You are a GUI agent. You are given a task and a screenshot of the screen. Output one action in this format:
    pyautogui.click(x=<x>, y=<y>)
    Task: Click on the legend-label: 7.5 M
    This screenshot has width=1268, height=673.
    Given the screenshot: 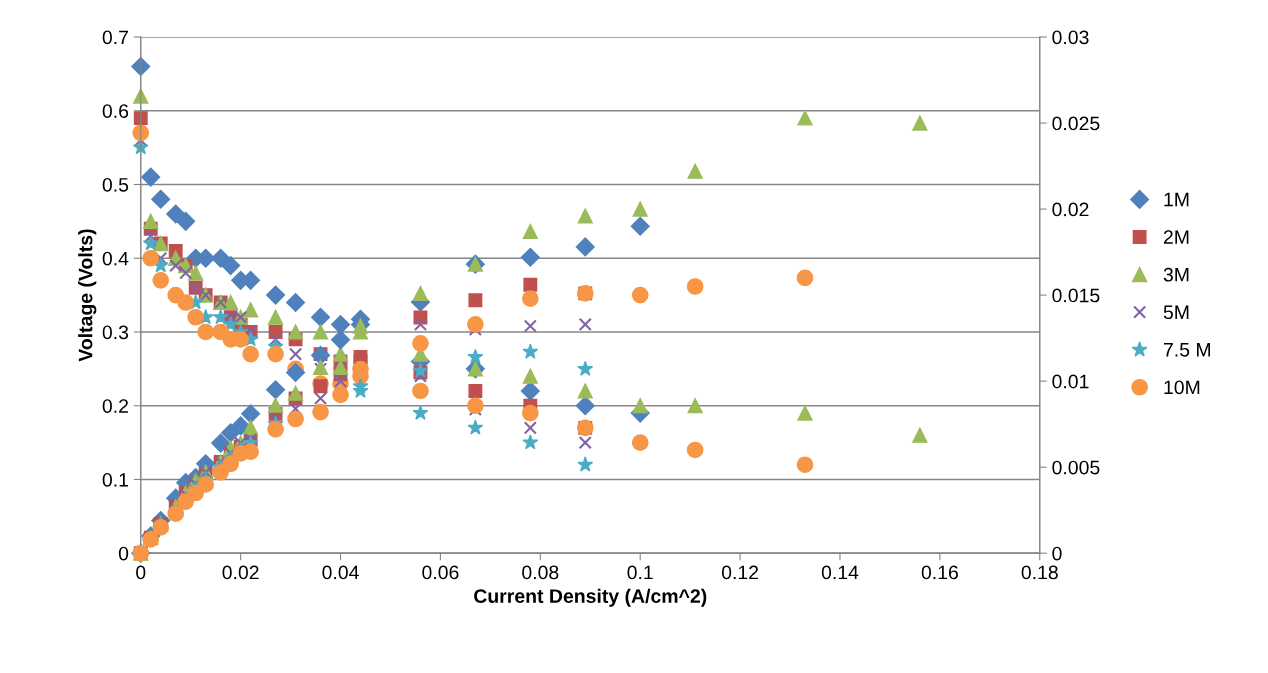 What is the action you would take?
    pyautogui.click(x=1186, y=350)
    